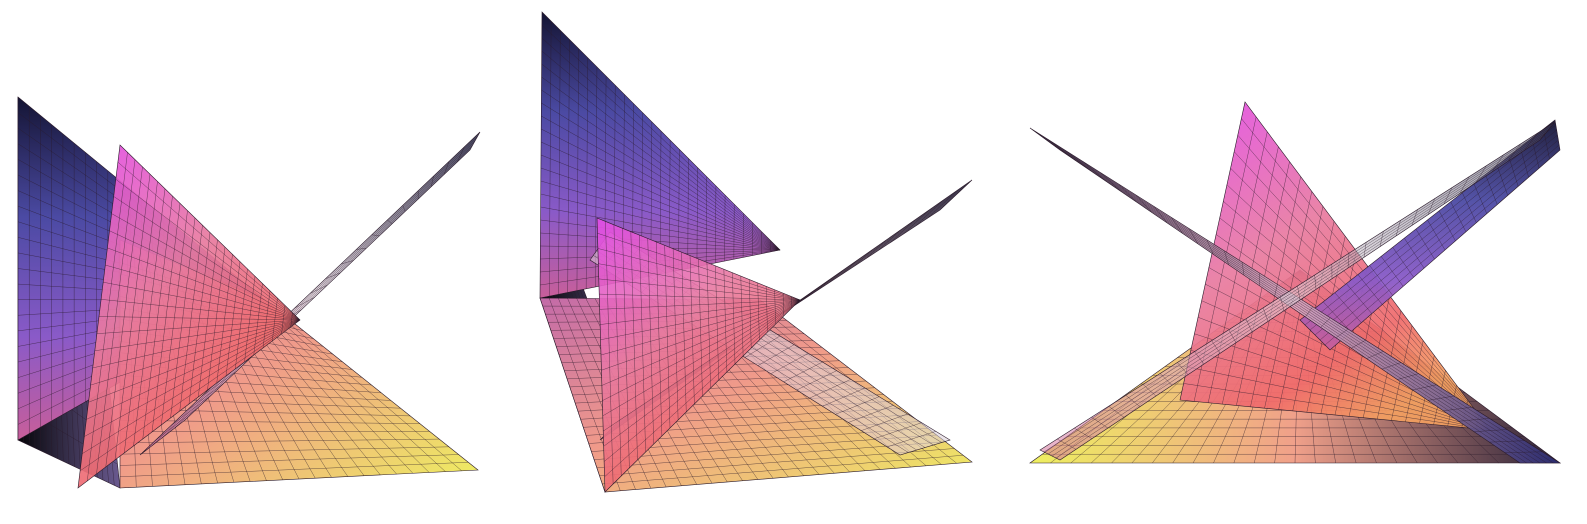 Image resolution: width=1587 pixels, height=524 pixels. I want to click on back-pyramid-face, so click(1430, 235).